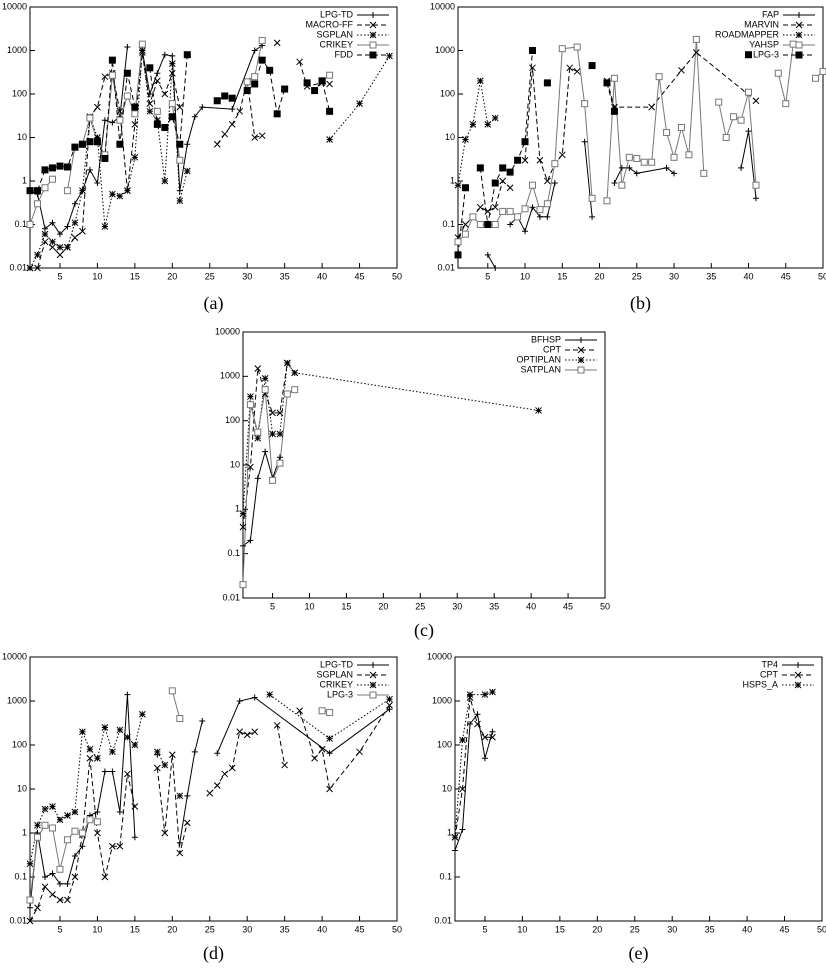 Image resolution: width=826 pixels, height=970 pixels. What do you see at coordinates (18, 267) in the screenshot?
I see `y-tick-label: 0.01` at bounding box center [18, 267].